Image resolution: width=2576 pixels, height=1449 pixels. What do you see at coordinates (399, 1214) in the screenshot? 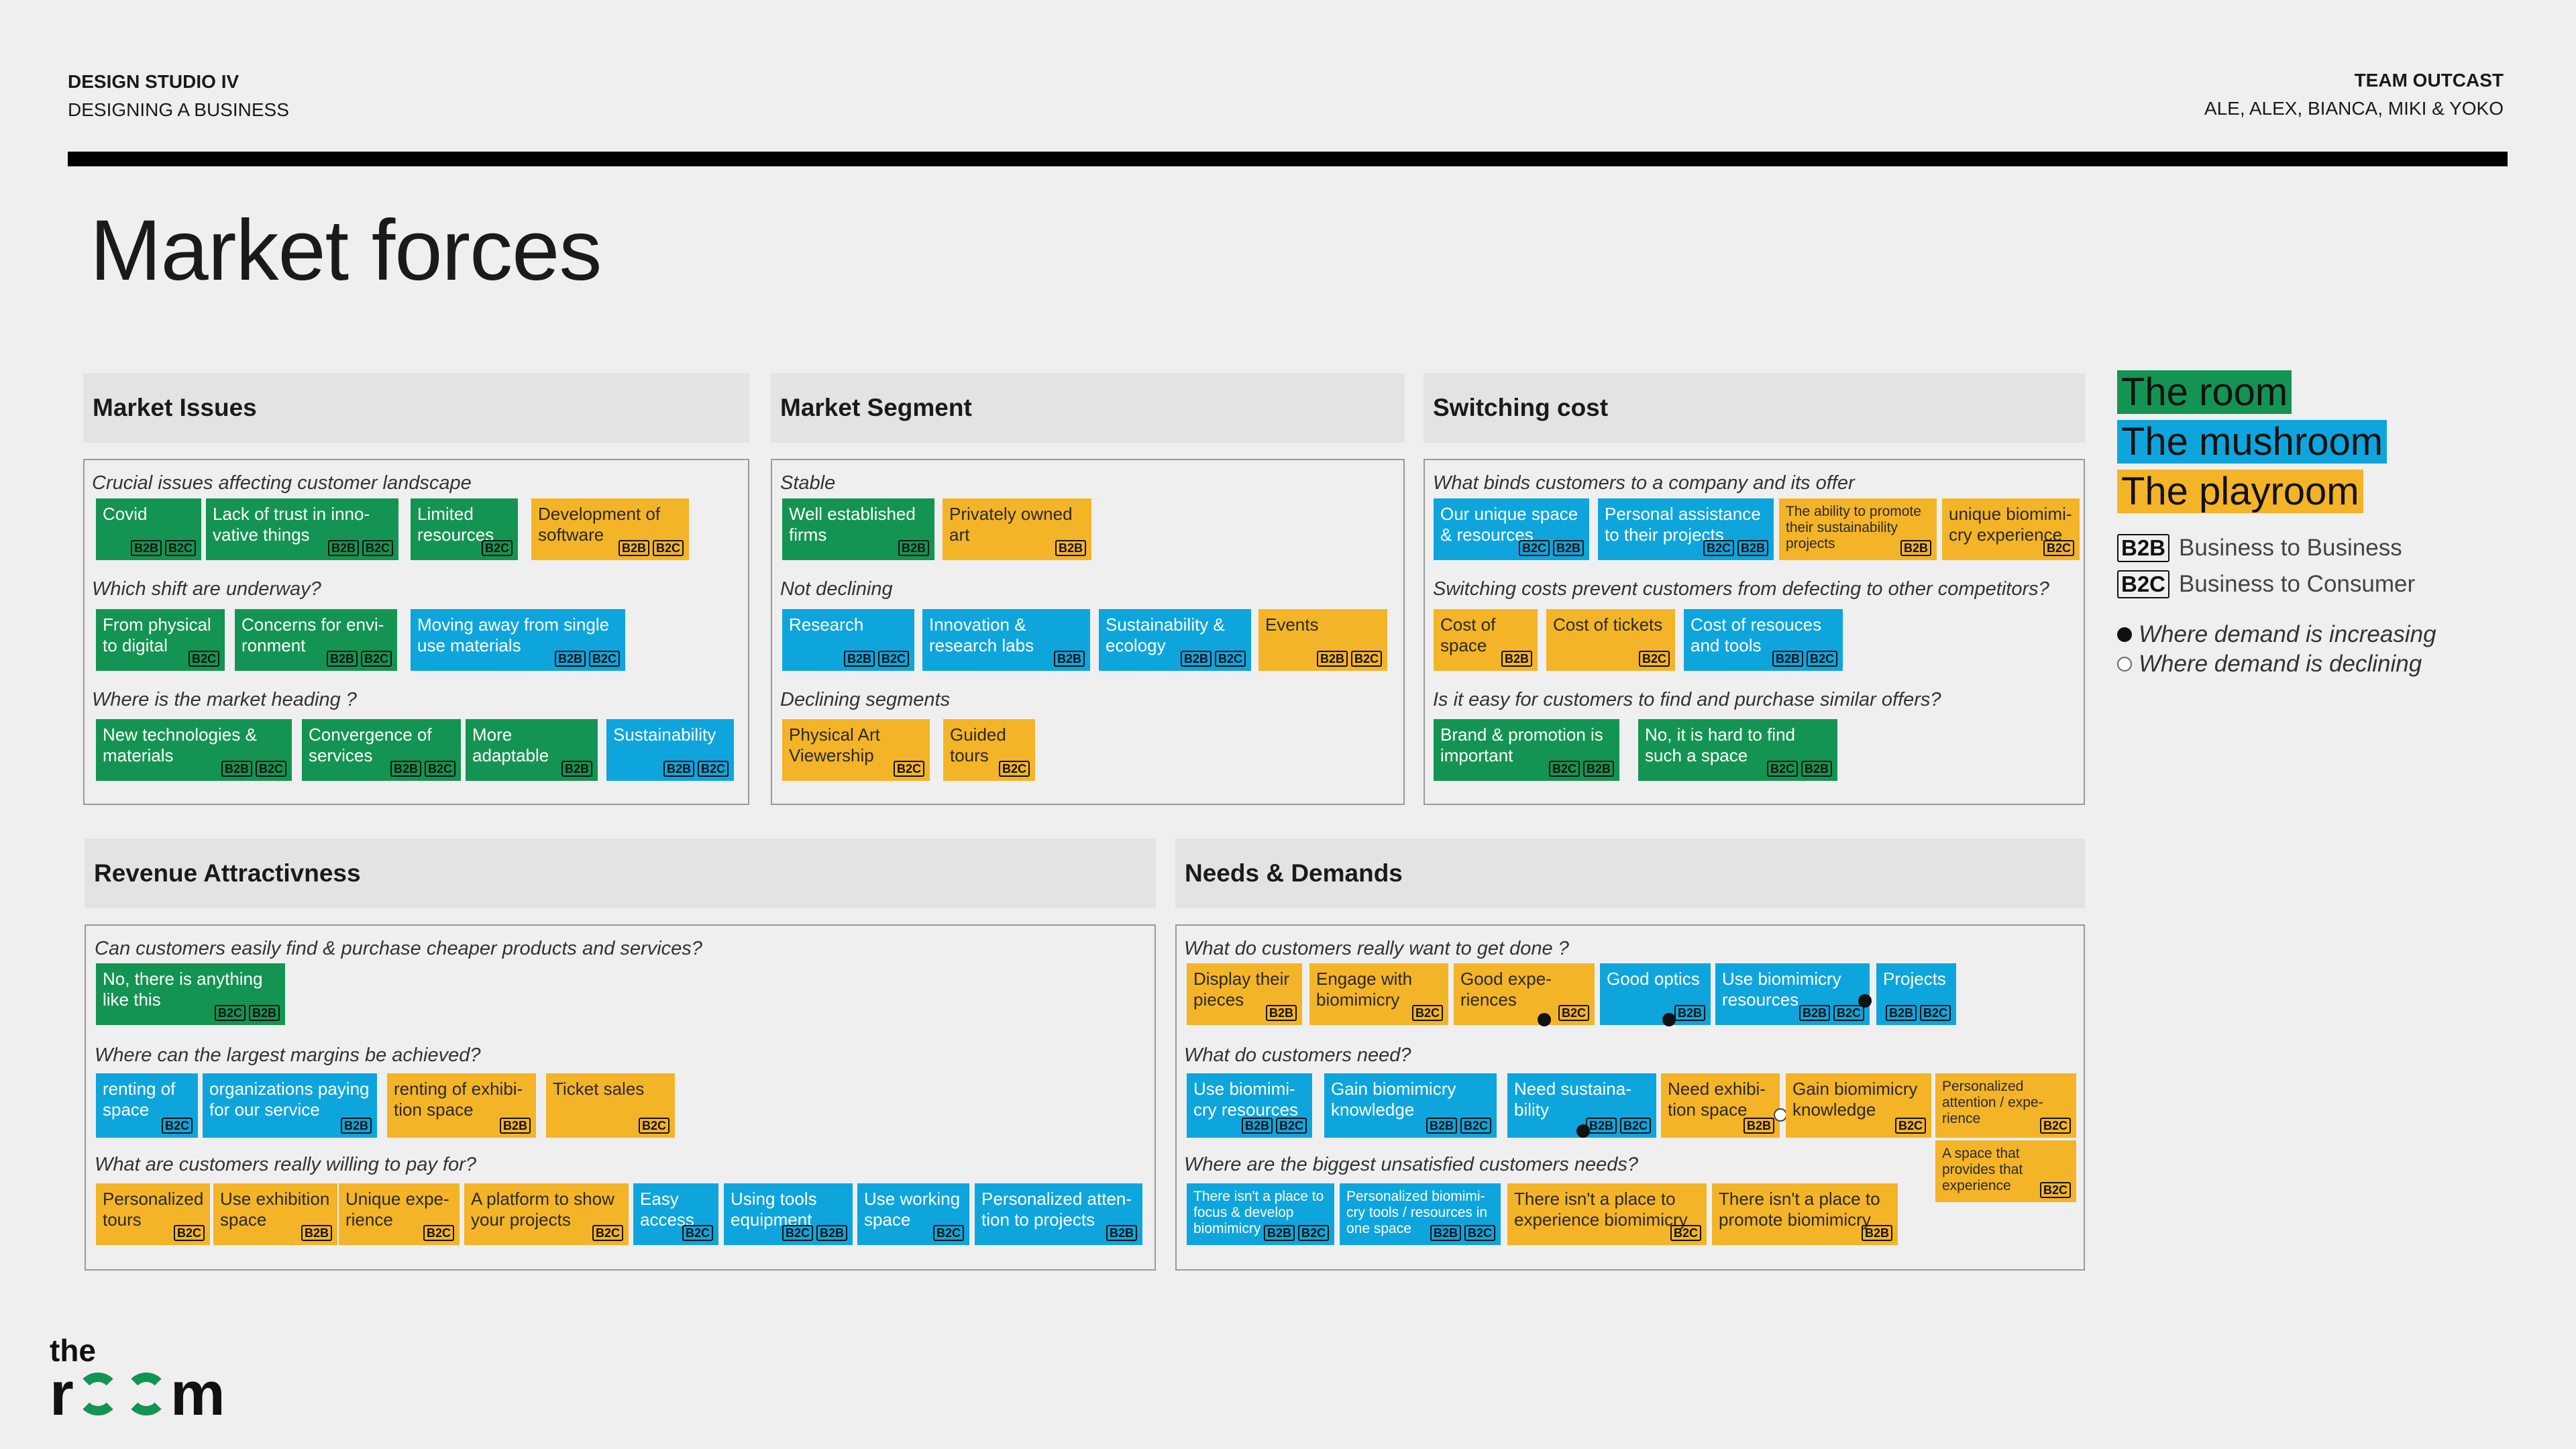
I see `sticky-note: Unique expe-rience B2C` at bounding box center [399, 1214].